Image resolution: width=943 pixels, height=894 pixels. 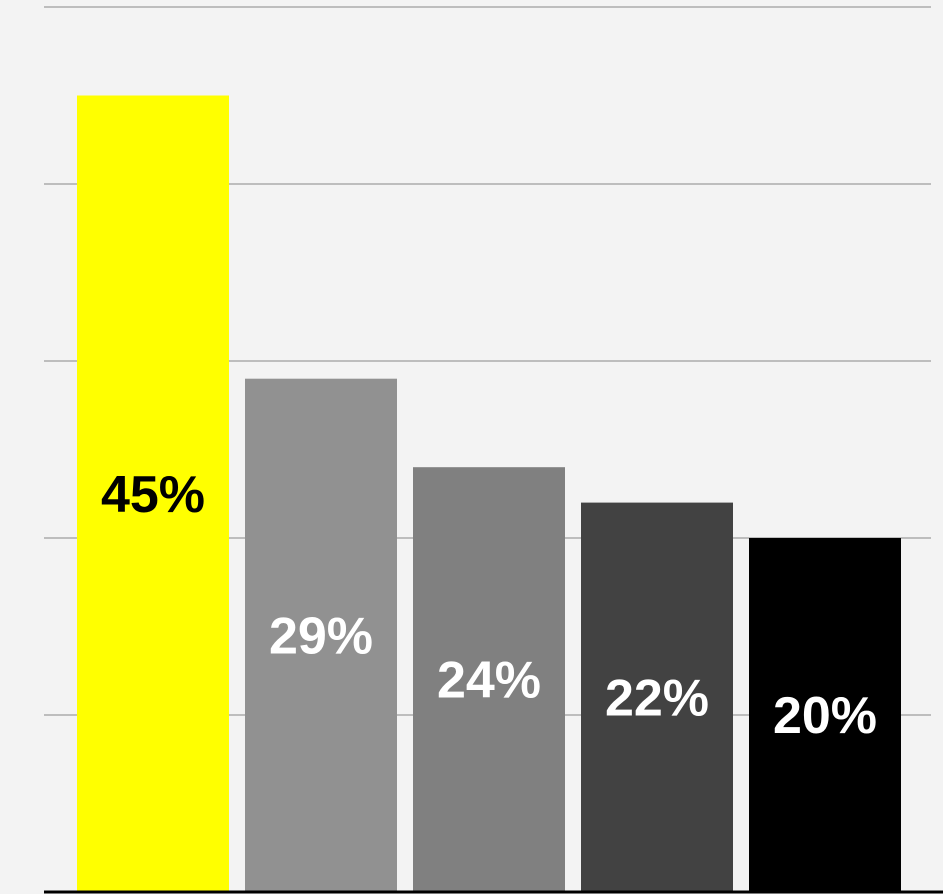 I want to click on bar-value-label-3: 24%, so click(x=489, y=681).